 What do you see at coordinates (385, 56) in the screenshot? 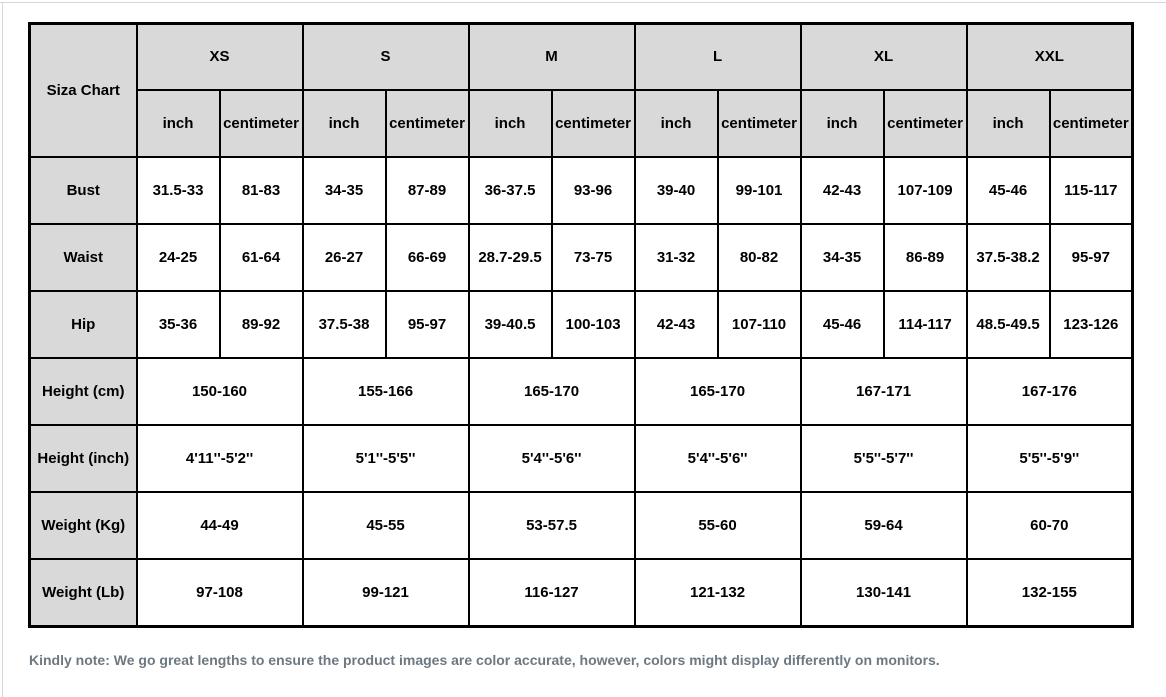
I see `size-header-s: S` at bounding box center [385, 56].